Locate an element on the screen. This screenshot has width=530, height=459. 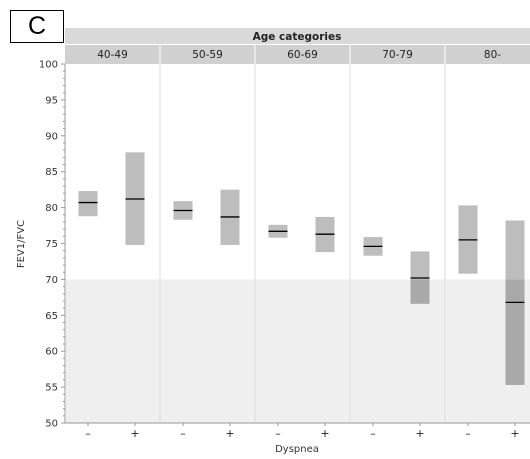
box-40-49-plus is located at coordinates (135, 198).